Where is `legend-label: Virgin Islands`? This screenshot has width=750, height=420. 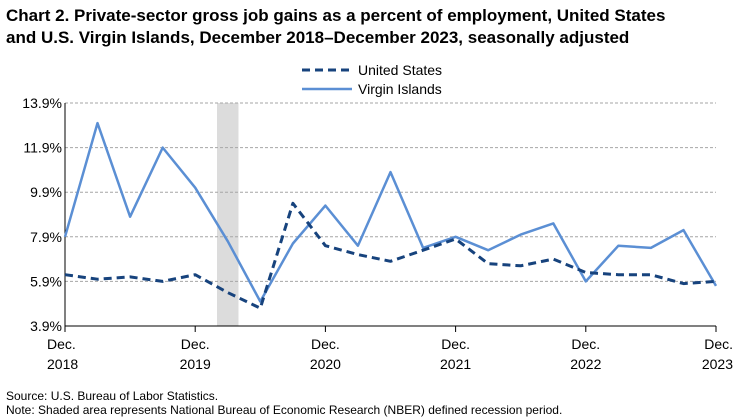 legend-label: Virgin Islands is located at coordinates (400, 89).